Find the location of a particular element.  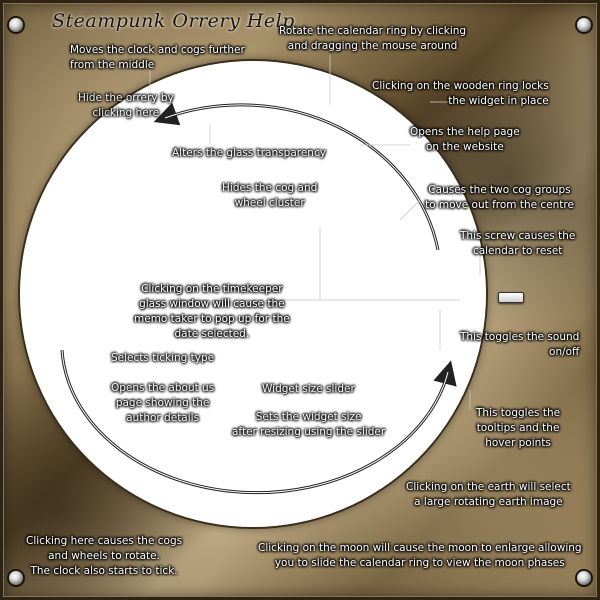

lever-icon is located at coordinates (511, 297).